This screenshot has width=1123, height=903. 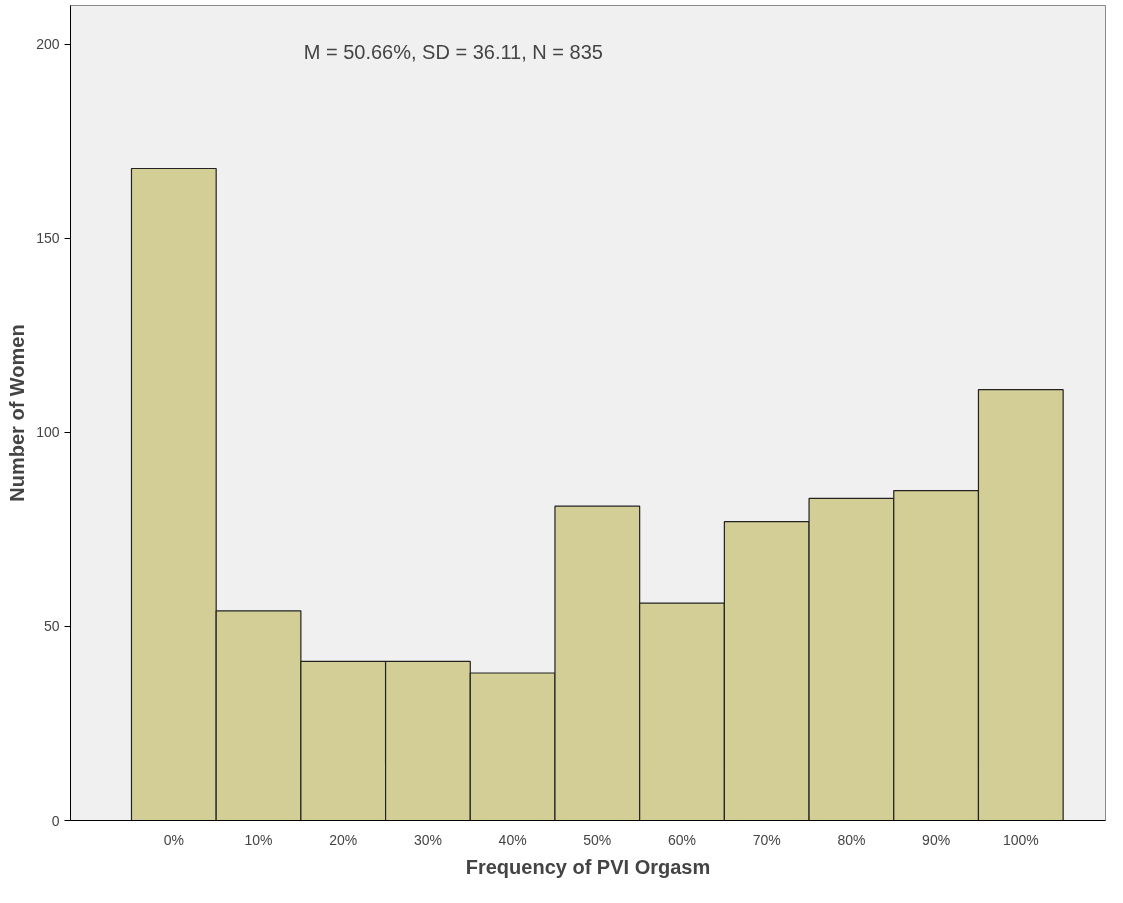 What do you see at coordinates (51, 626) in the screenshot?
I see `y-tick-label: 50` at bounding box center [51, 626].